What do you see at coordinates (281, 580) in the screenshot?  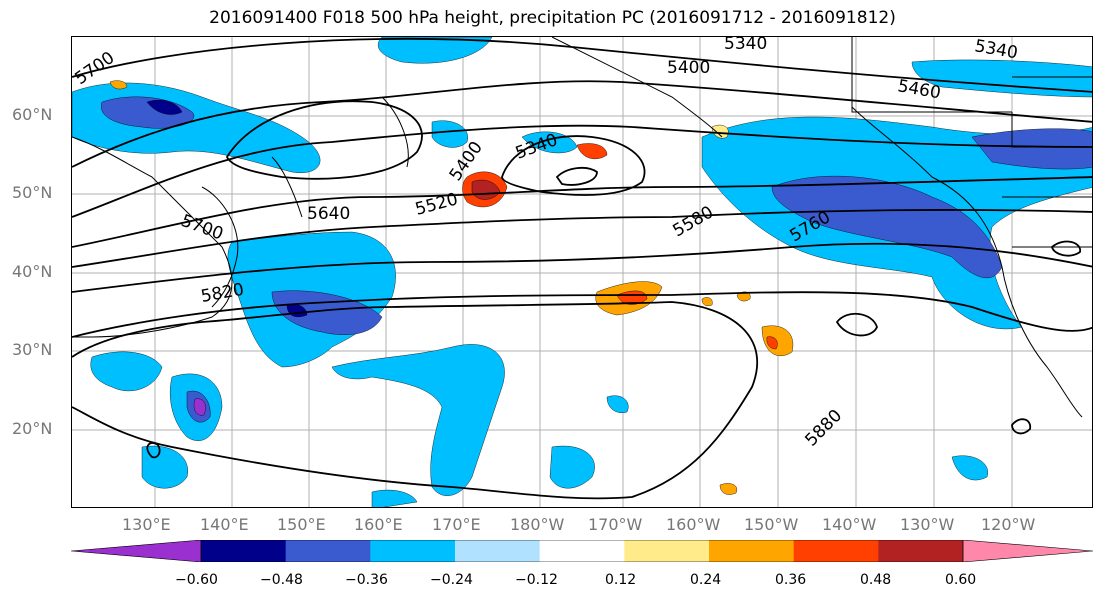 I see `colorbar-tick: −0.48` at bounding box center [281, 580].